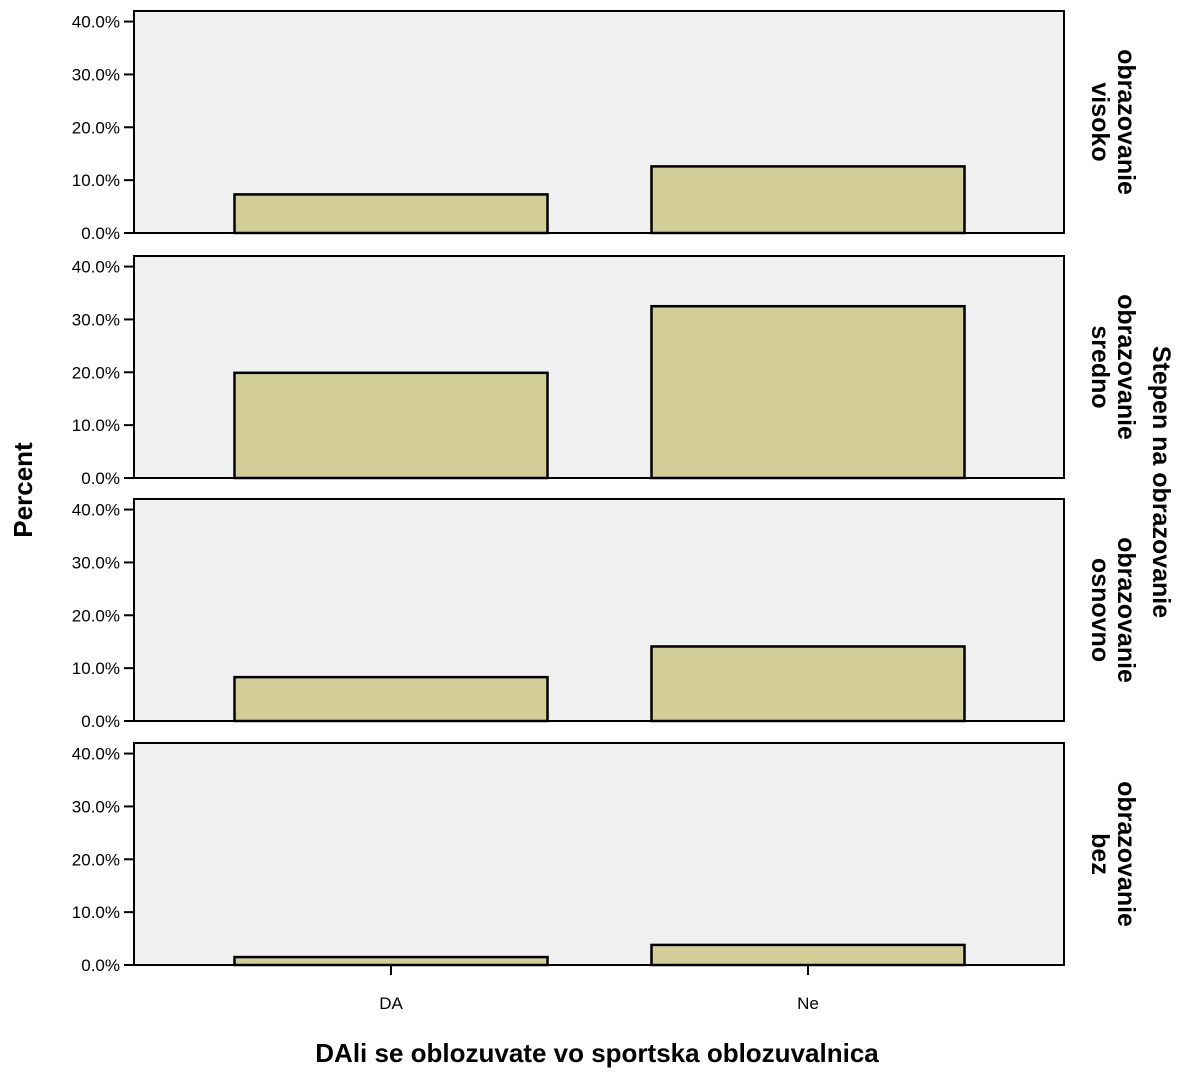  I want to click on x-tick-label: Ne, so click(808, 1003).